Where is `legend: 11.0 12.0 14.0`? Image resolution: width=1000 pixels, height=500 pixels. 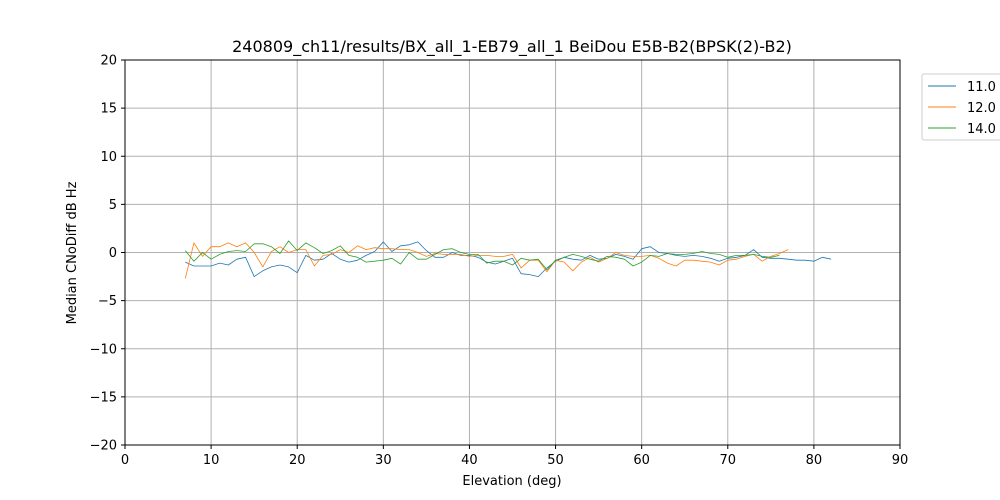
legend: 11.0 12.0 14.0 is located at coordinates (960, 107).